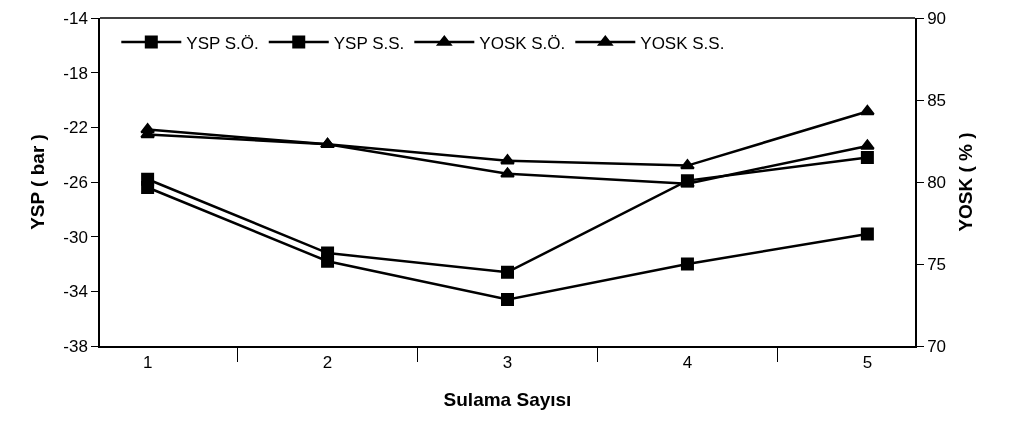 The image size is (1017, 441). Describe the element at coordinates (75, 128) in the screenshot. I see `y-tick-label: -22` at that location.